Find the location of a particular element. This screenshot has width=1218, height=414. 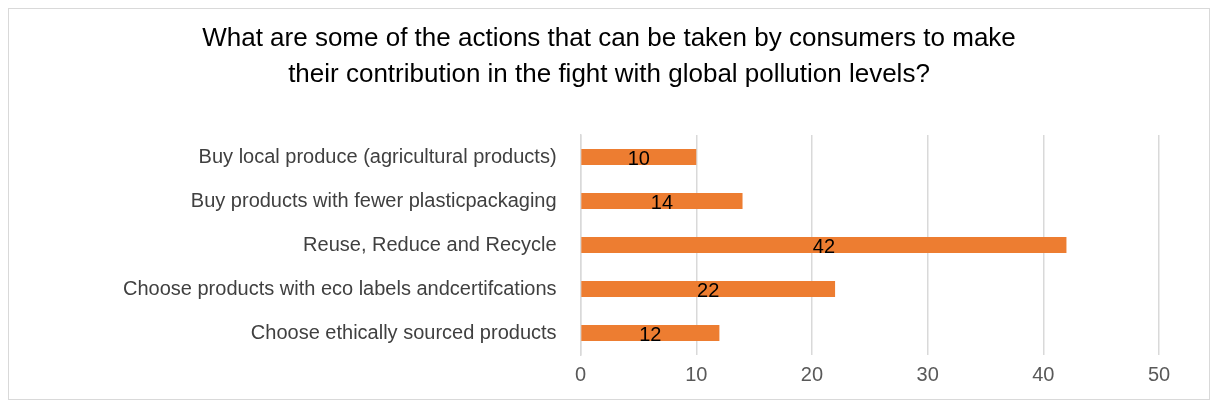

data-label: 22 is located at coordinates (708, 289).